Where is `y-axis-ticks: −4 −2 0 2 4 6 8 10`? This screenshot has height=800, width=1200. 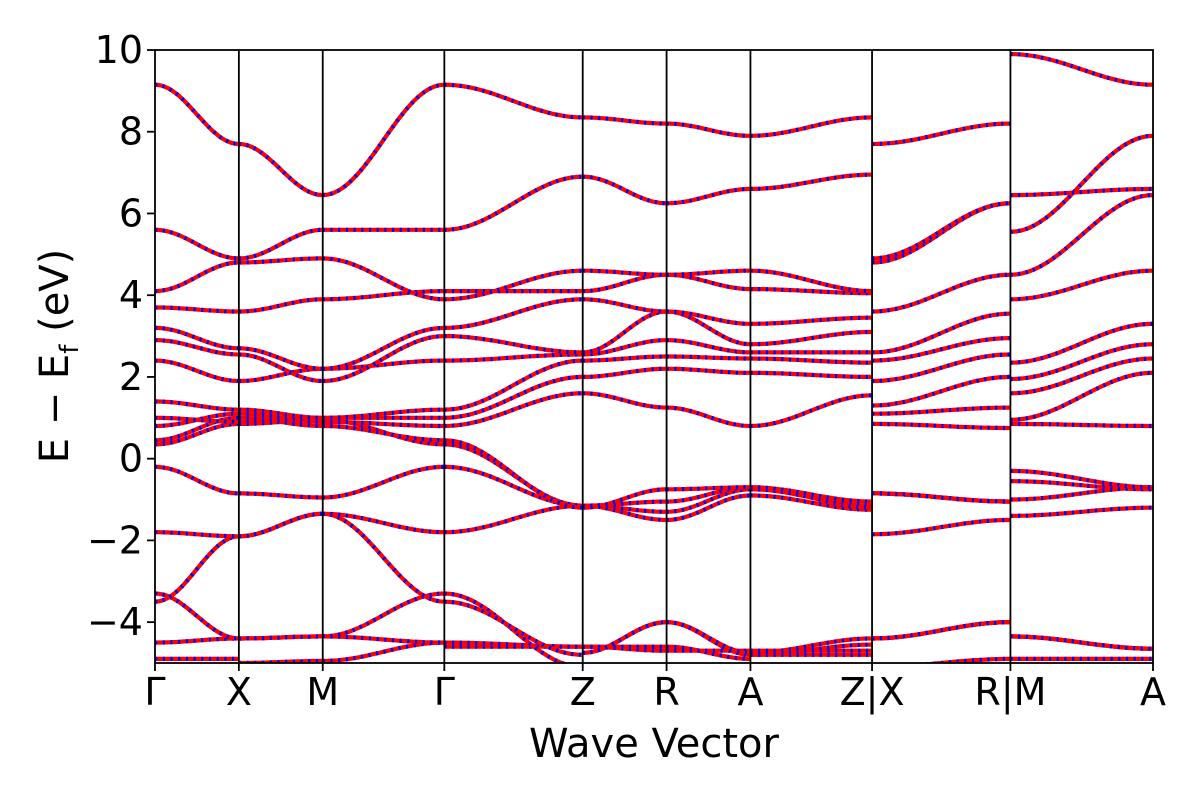 y-axis-ticks: −4 −2 0 2 4 6 8 10 is located at coordinates (121, 336).